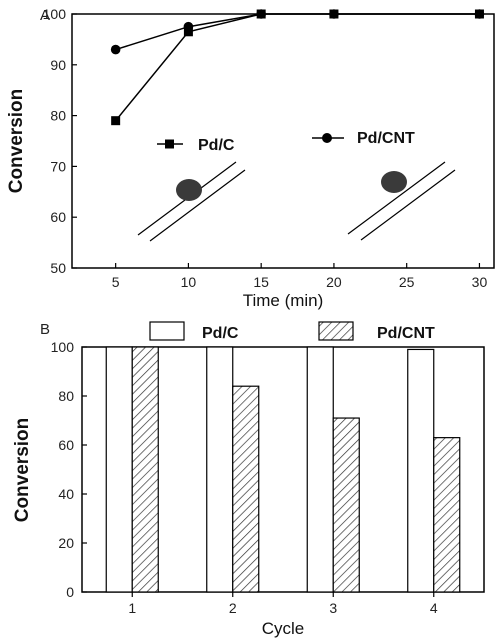 This screenshot has height=643, width=500. Describe the element at coordinates (45, 329) in the screenshot. I see `panel-b-letter: B` at that location.